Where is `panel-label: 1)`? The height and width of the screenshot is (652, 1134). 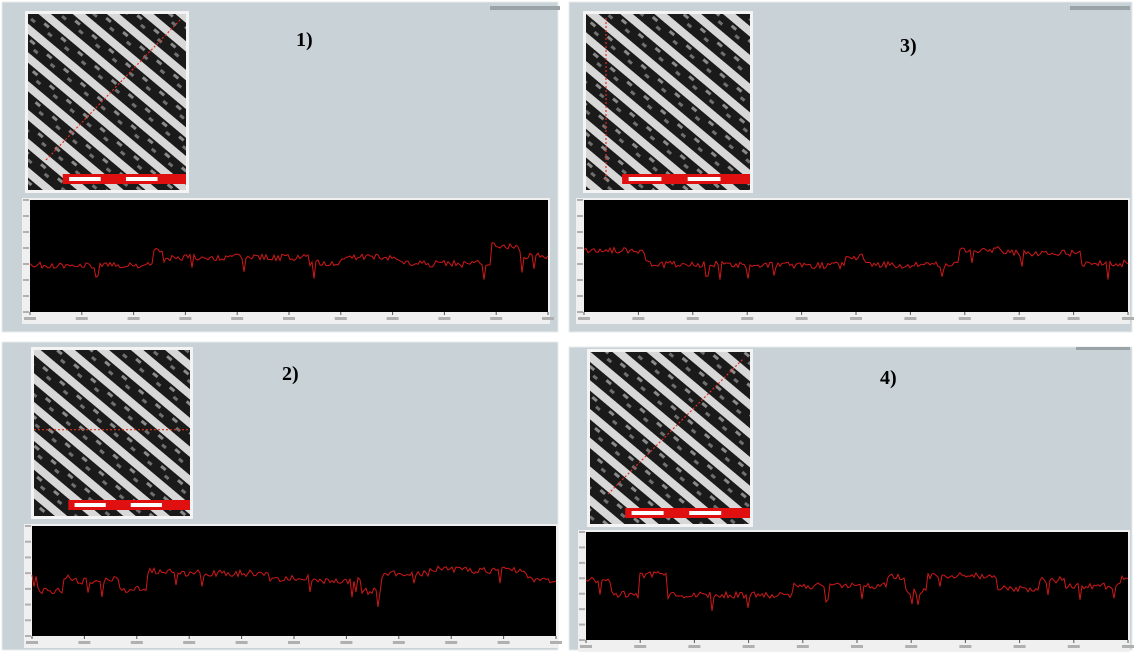
panel-label: 1) is located at coordinates (304, 40).